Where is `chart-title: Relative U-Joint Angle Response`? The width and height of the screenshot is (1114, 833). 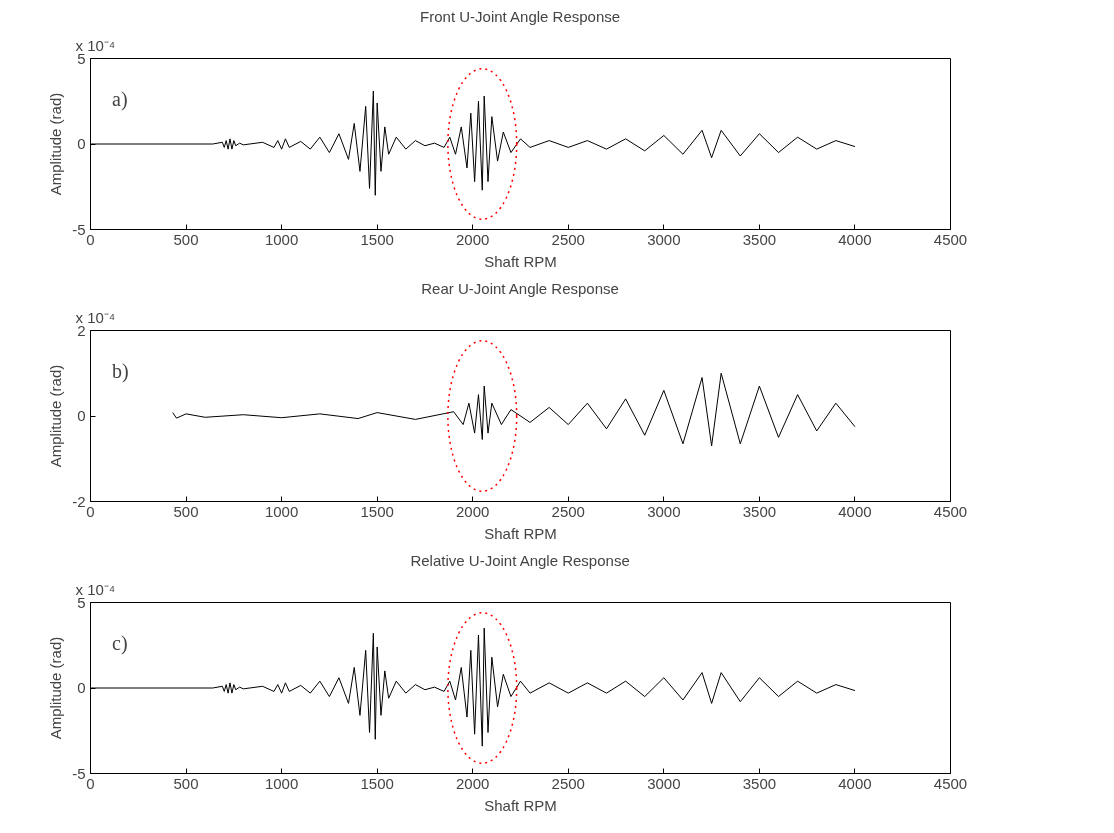
chart-title: Relative U-Joint Angle Response is located at coordinates (520, 560).